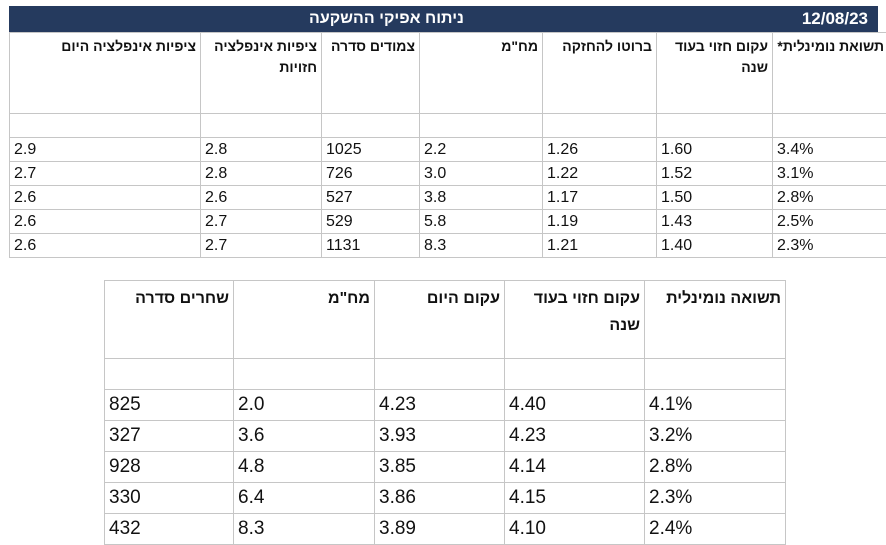  I want to click on table-cell: 1.50, so click(715, 198).